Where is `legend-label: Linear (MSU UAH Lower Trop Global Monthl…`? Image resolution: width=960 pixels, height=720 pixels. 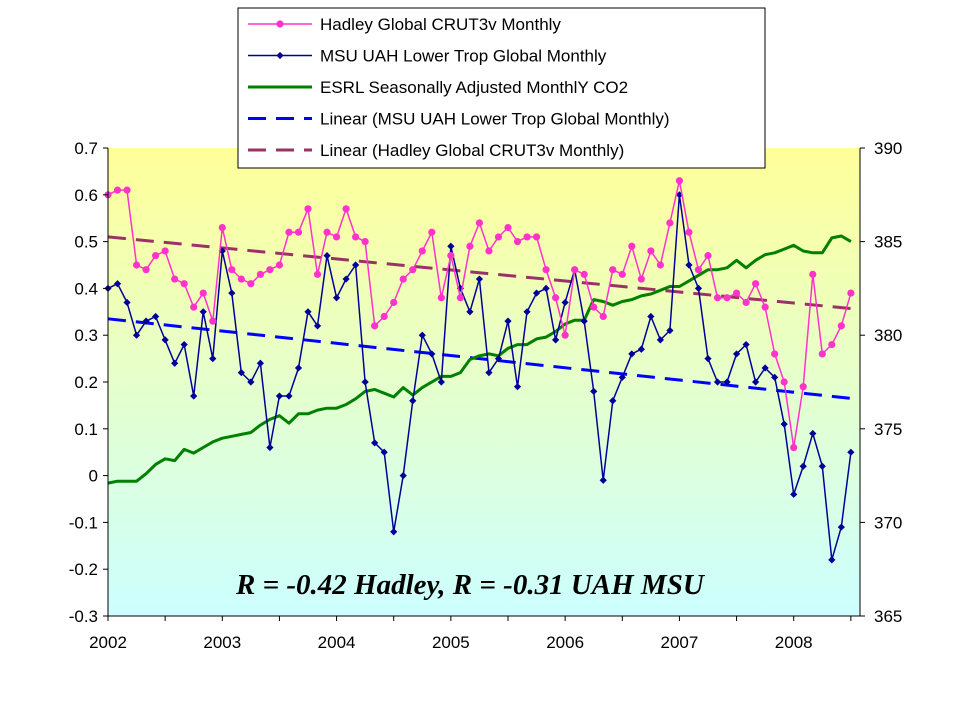 legend-label: Linear (MSU UAH Lower Trop Global Monthl… is located at coordinates (495, 119).